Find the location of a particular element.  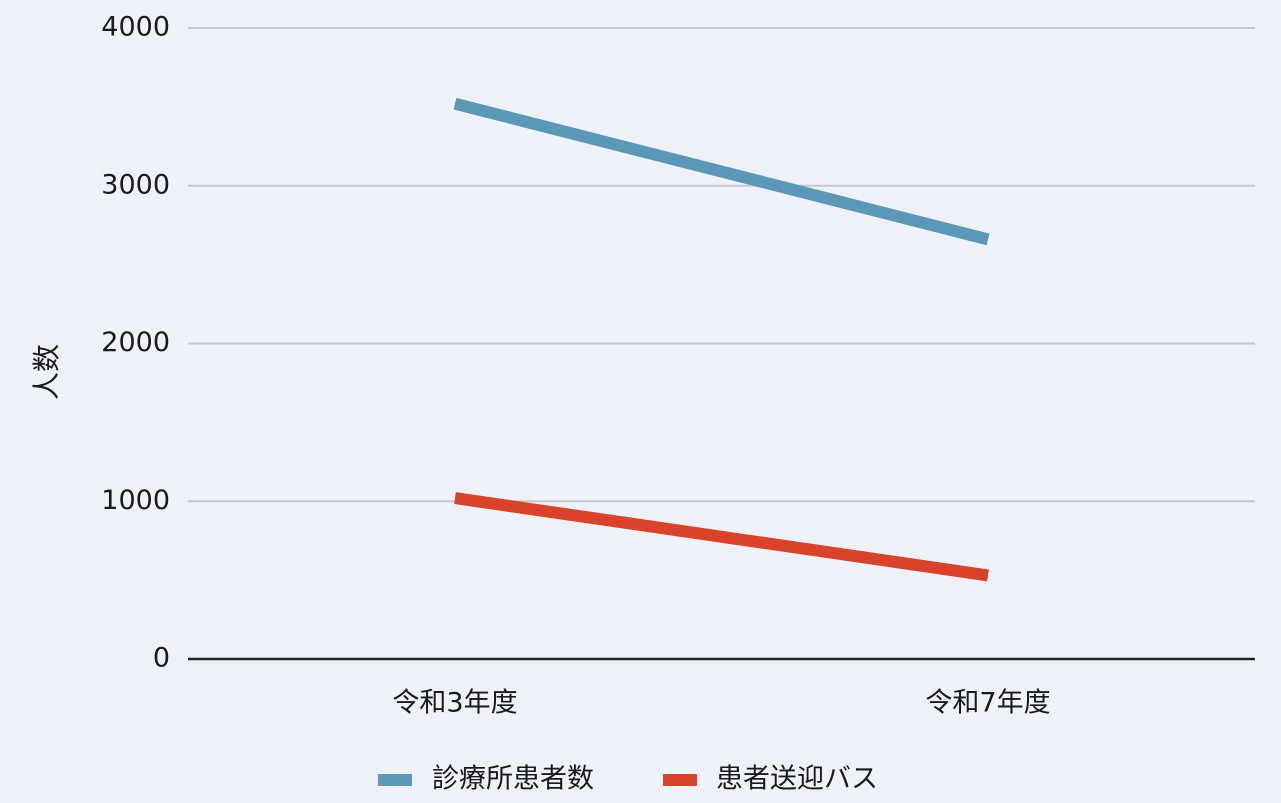

y-tick-label: 4000 is located at coordinates (135, 27).